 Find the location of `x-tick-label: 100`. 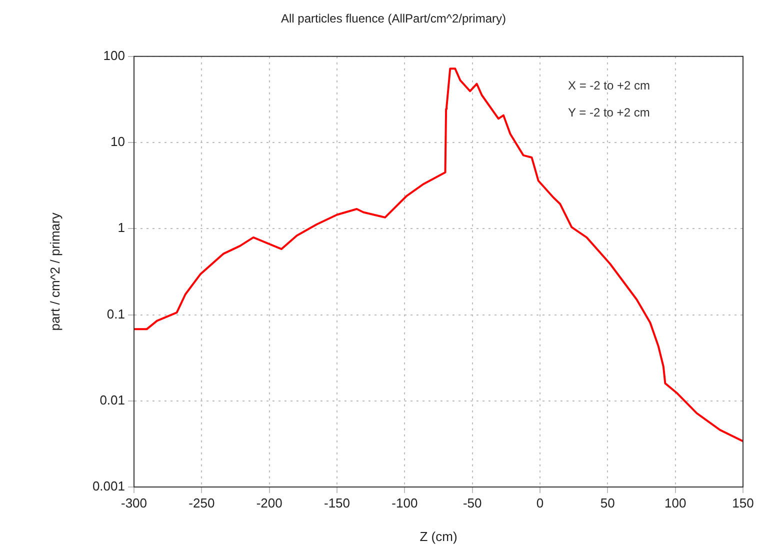

x-tick-label: 100 is located at coordinates (675, 502).